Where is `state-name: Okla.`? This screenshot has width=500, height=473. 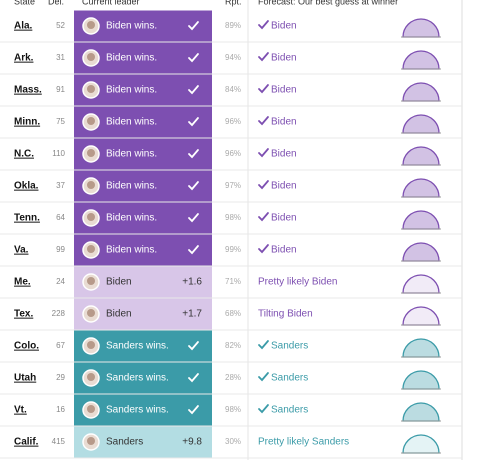 state-name: Okla. is located at coordinates (26, 186).